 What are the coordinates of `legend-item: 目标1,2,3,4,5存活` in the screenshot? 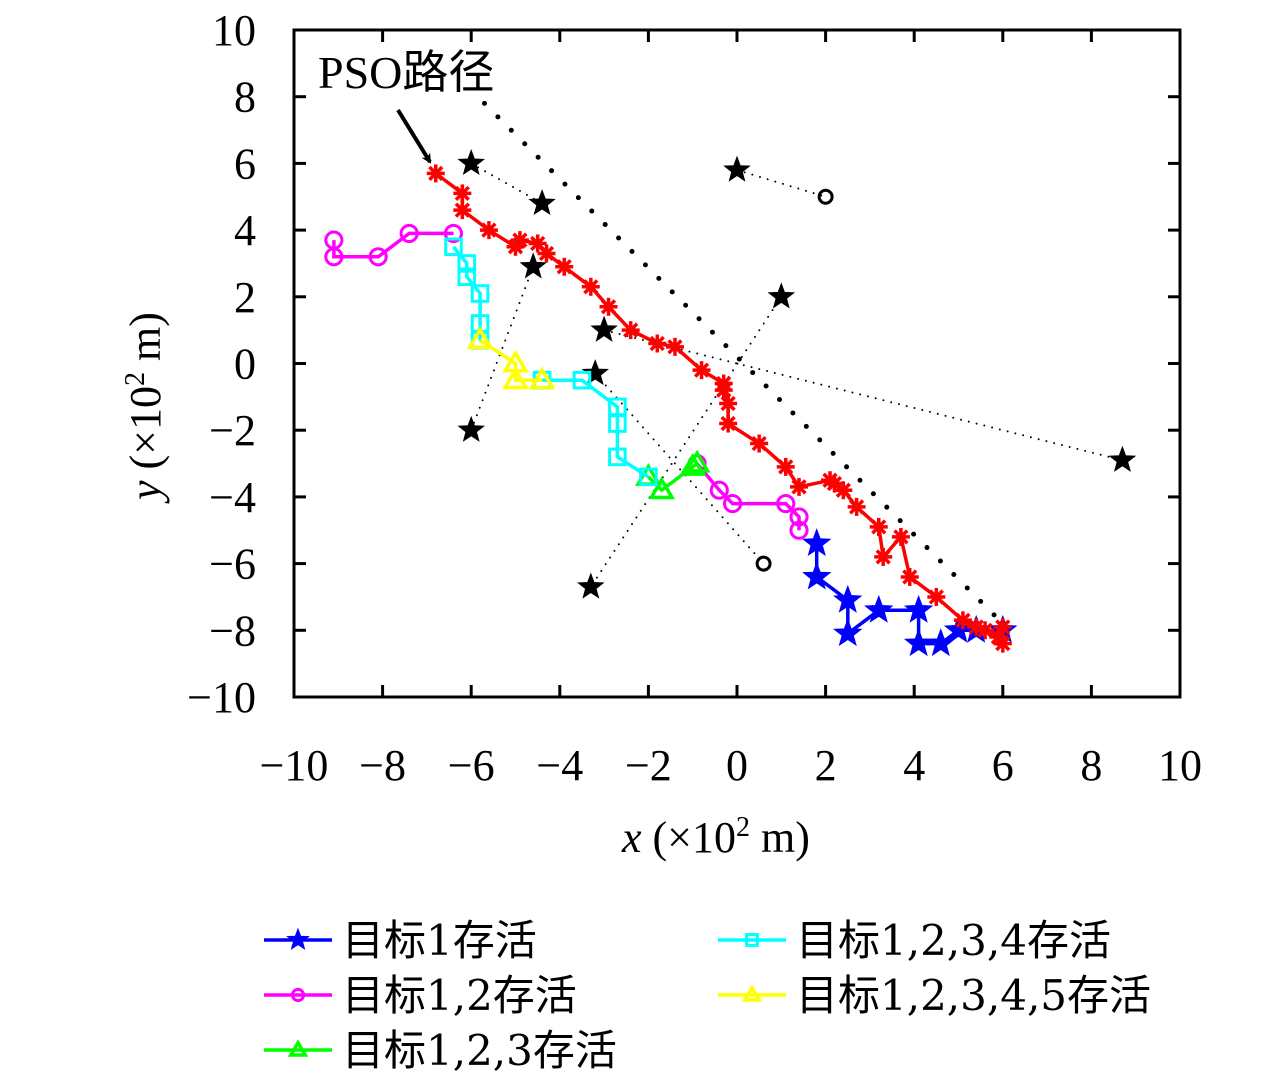 It's located at (934, 995).